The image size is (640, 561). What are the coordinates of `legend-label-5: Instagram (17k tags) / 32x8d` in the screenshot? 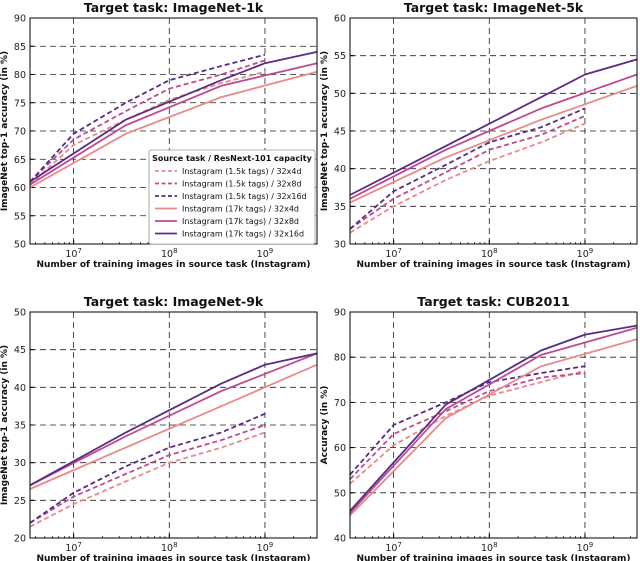 It's located at (240, 221).